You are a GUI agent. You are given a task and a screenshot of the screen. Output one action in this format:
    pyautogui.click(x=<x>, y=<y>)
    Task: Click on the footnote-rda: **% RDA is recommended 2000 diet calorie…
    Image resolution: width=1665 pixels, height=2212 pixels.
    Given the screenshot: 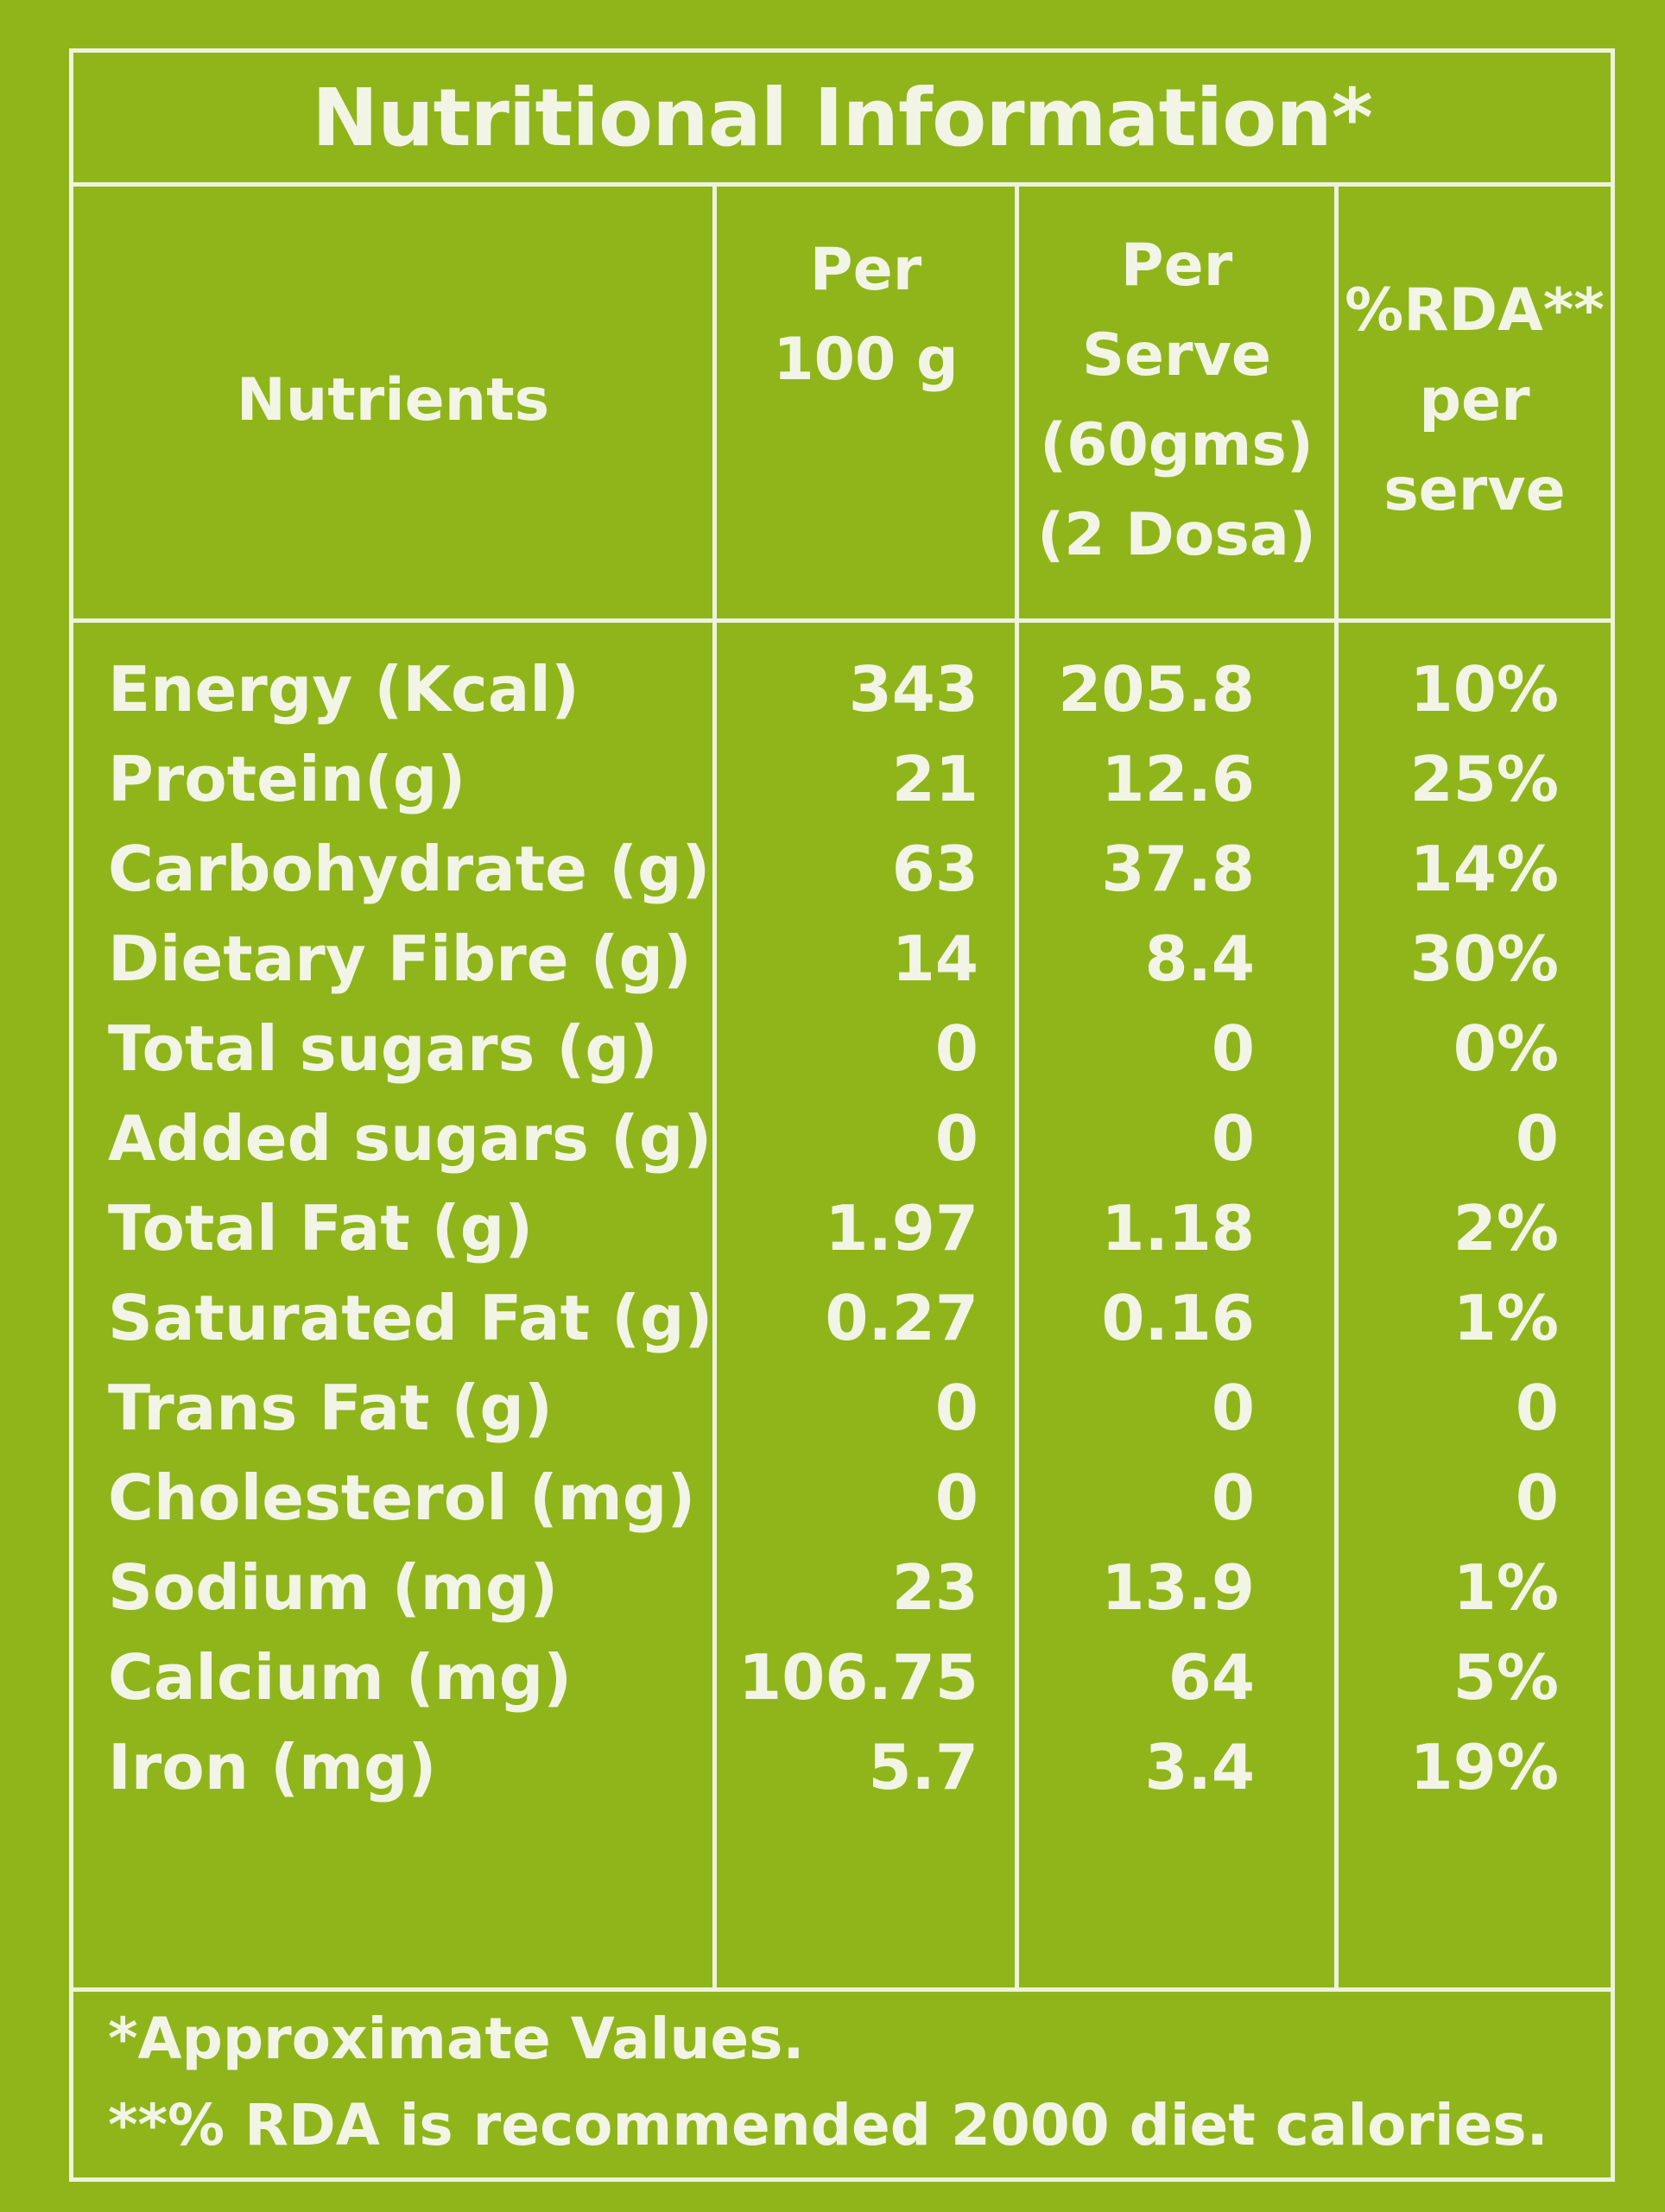 What is the action you would take?
    pyautogui.click(x=828, y=2125)
    